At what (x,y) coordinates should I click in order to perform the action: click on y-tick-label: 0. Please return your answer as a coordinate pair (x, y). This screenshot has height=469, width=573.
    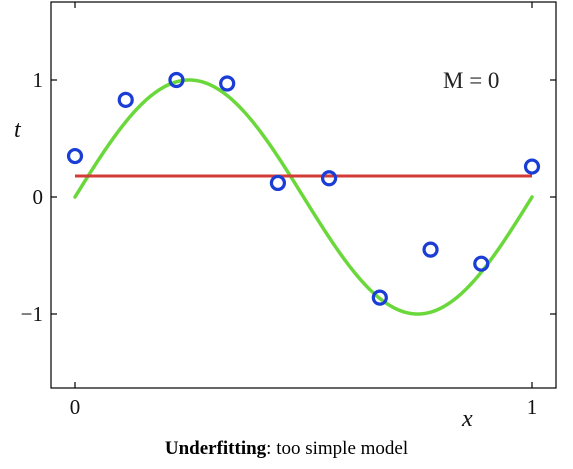
    Looking at the image, I should click on (38, 197).